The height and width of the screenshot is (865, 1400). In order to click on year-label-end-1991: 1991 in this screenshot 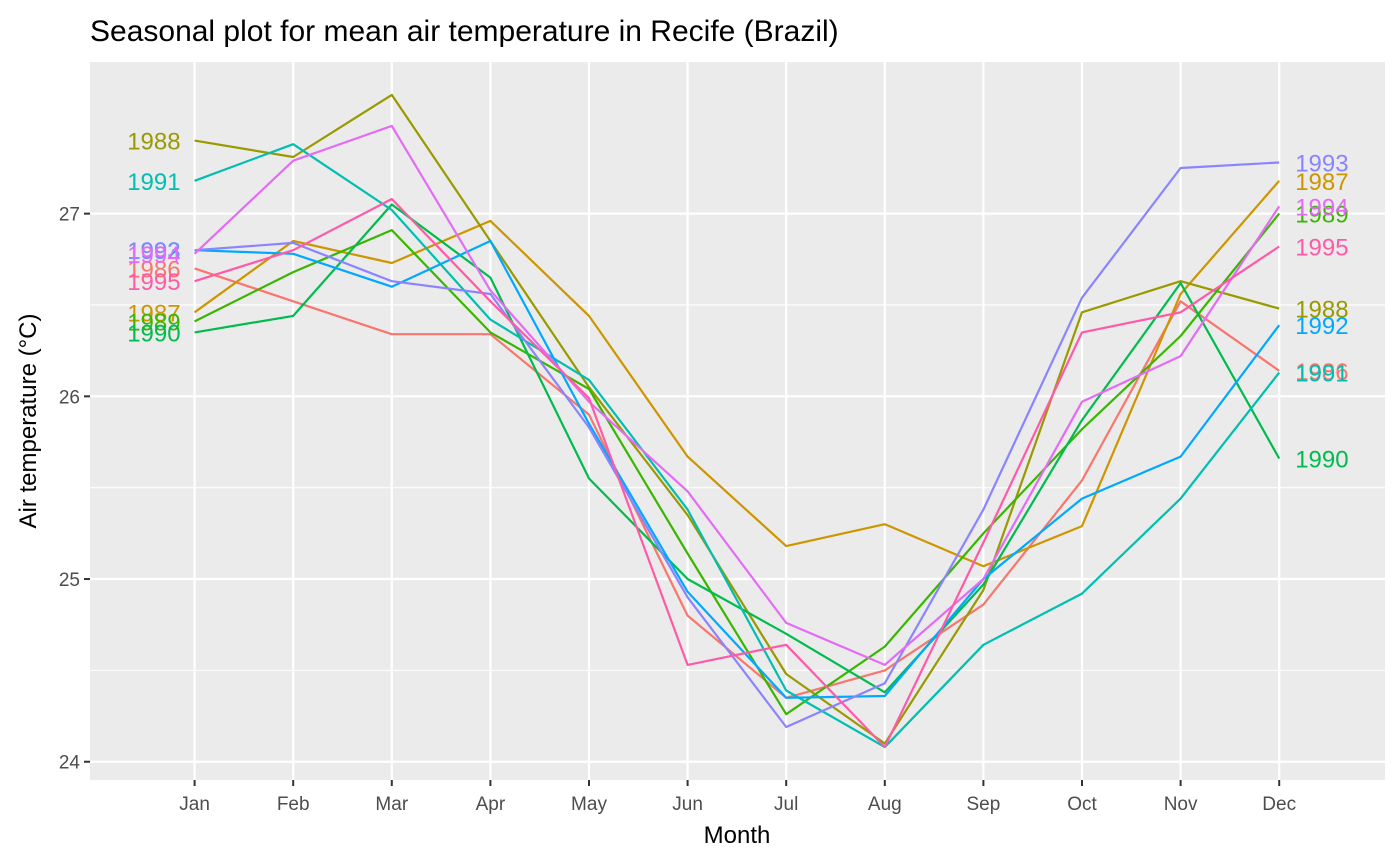, I will do `click(1321, 374)`.